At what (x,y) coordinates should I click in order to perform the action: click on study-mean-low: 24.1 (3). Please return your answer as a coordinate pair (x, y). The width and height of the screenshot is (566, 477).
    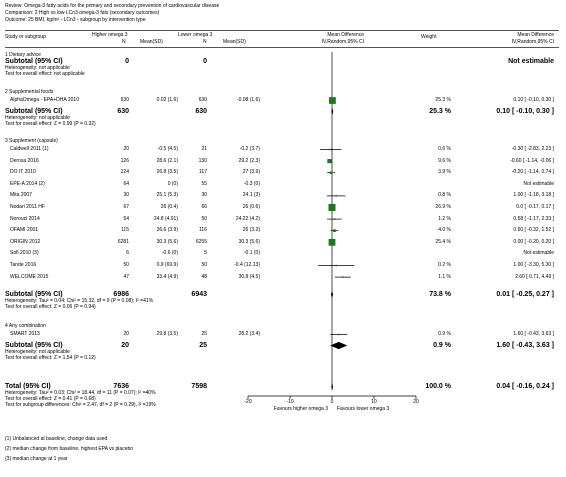
    Looking at the image, I should click on (251, 195).